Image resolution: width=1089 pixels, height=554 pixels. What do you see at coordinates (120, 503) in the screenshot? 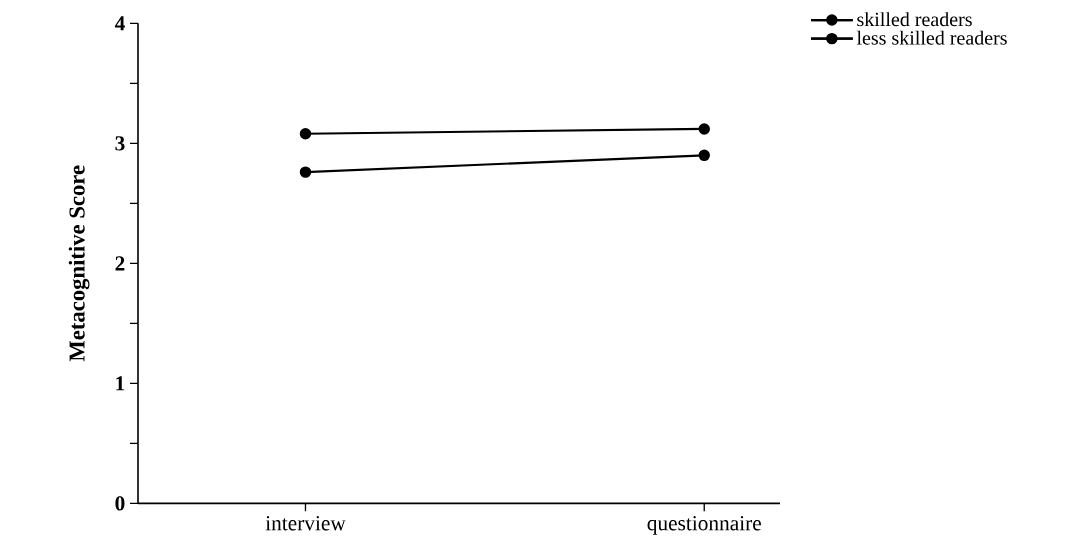
I see `y-tick-label: 0` at bounding box center [120, 503].